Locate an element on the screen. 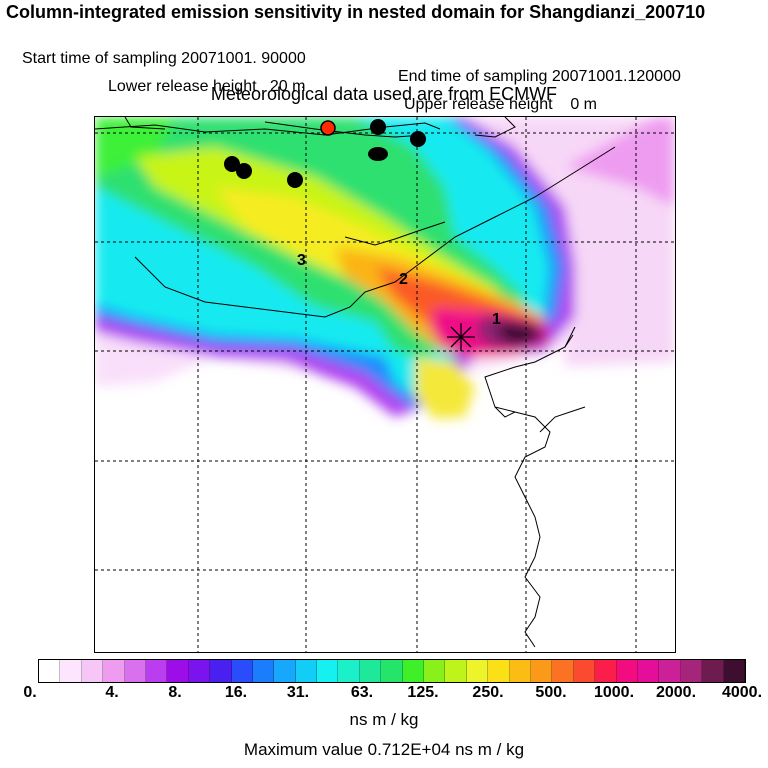 Image resolution: width=768 pixels, height=768 pixels. met-data-text: Meteorological data used are from ECMWF is located at coordinates (384, 94).